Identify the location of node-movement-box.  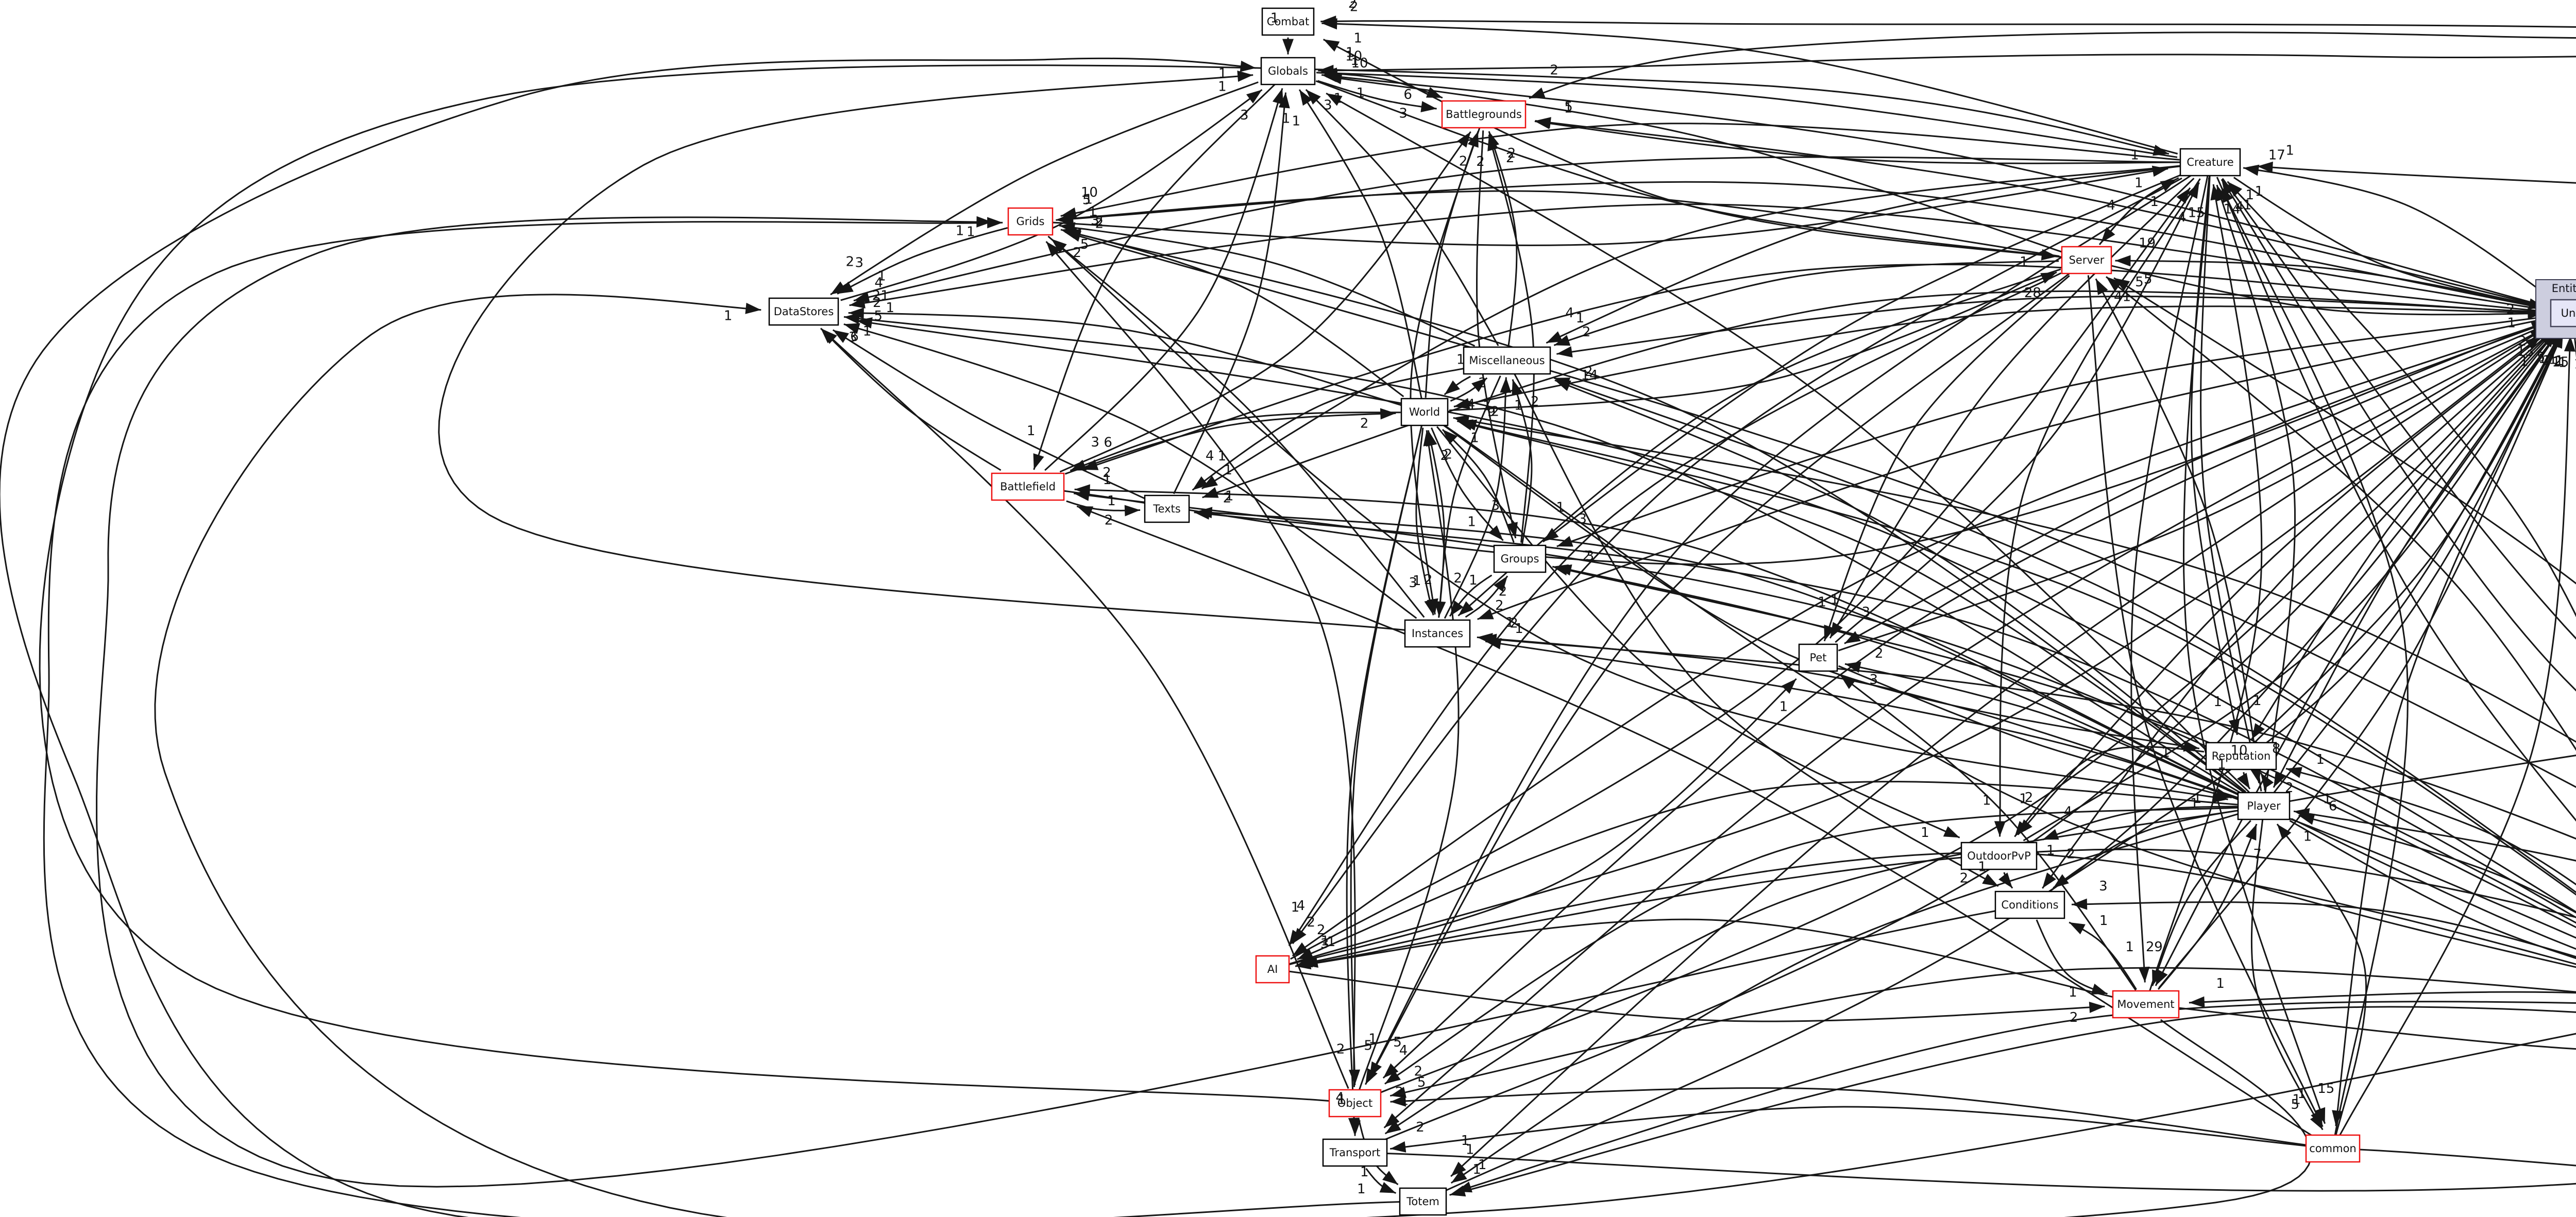
(2146, 1004).